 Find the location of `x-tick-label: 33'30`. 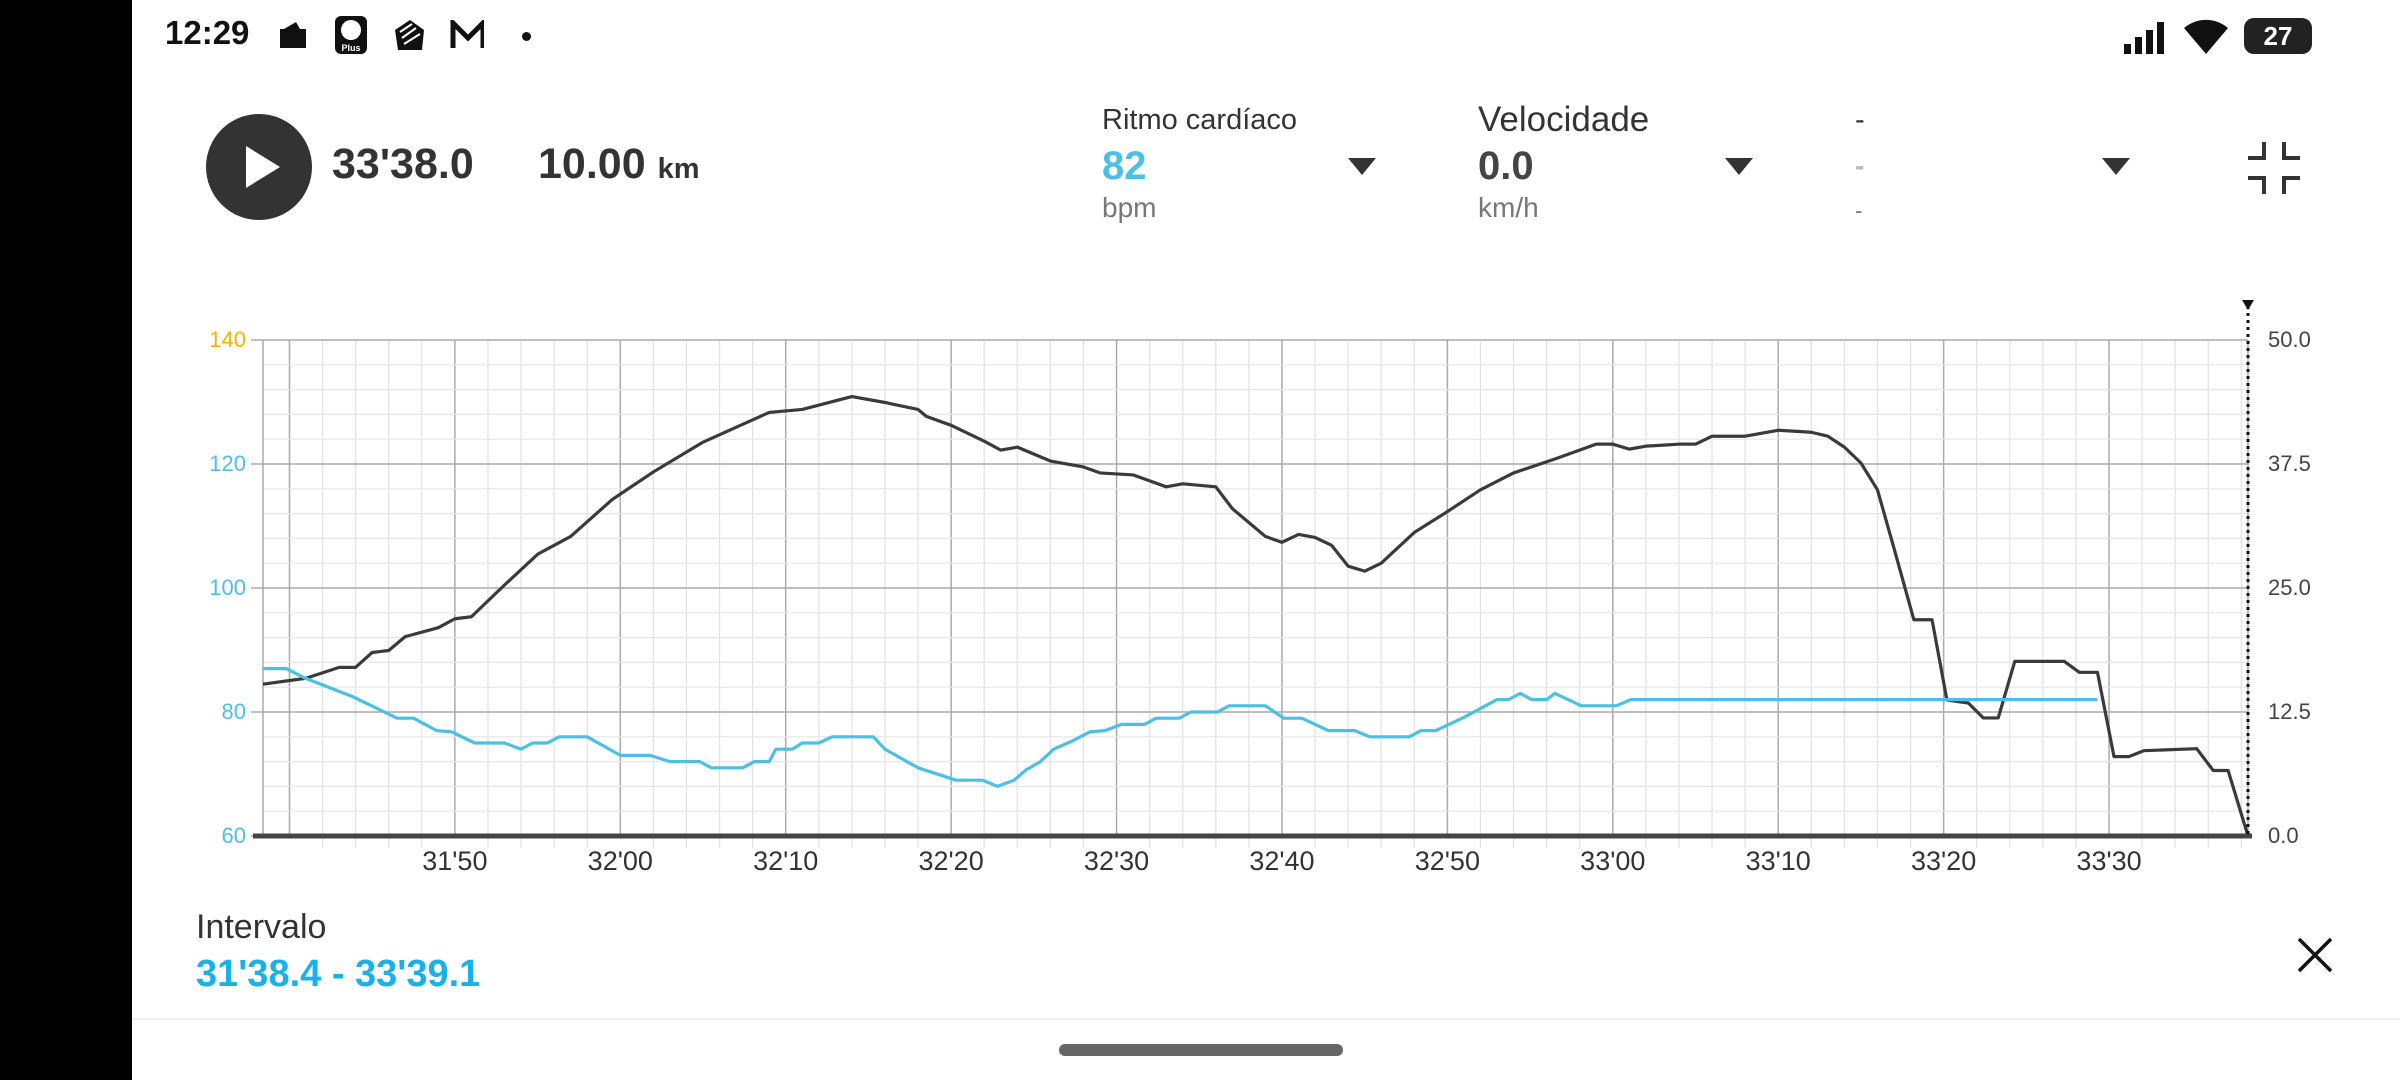

x-tick-label: 33'30 is located at coordinates (2109, 861).